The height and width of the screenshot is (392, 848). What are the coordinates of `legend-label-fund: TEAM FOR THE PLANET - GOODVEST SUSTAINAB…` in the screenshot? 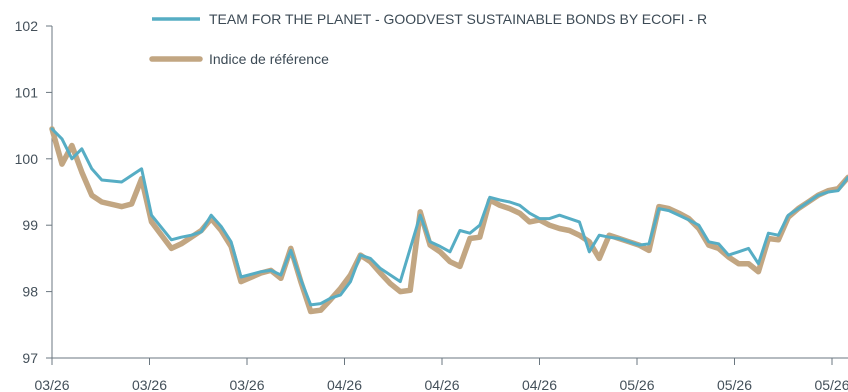 It's located at (458, 19).